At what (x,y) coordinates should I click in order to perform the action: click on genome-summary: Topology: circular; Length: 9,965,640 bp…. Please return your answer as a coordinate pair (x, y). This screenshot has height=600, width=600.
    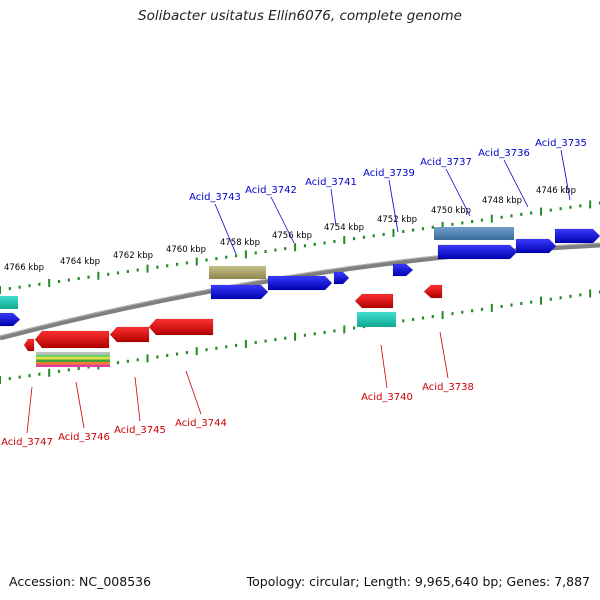
    Looking at the image, I should click on (418, 581).